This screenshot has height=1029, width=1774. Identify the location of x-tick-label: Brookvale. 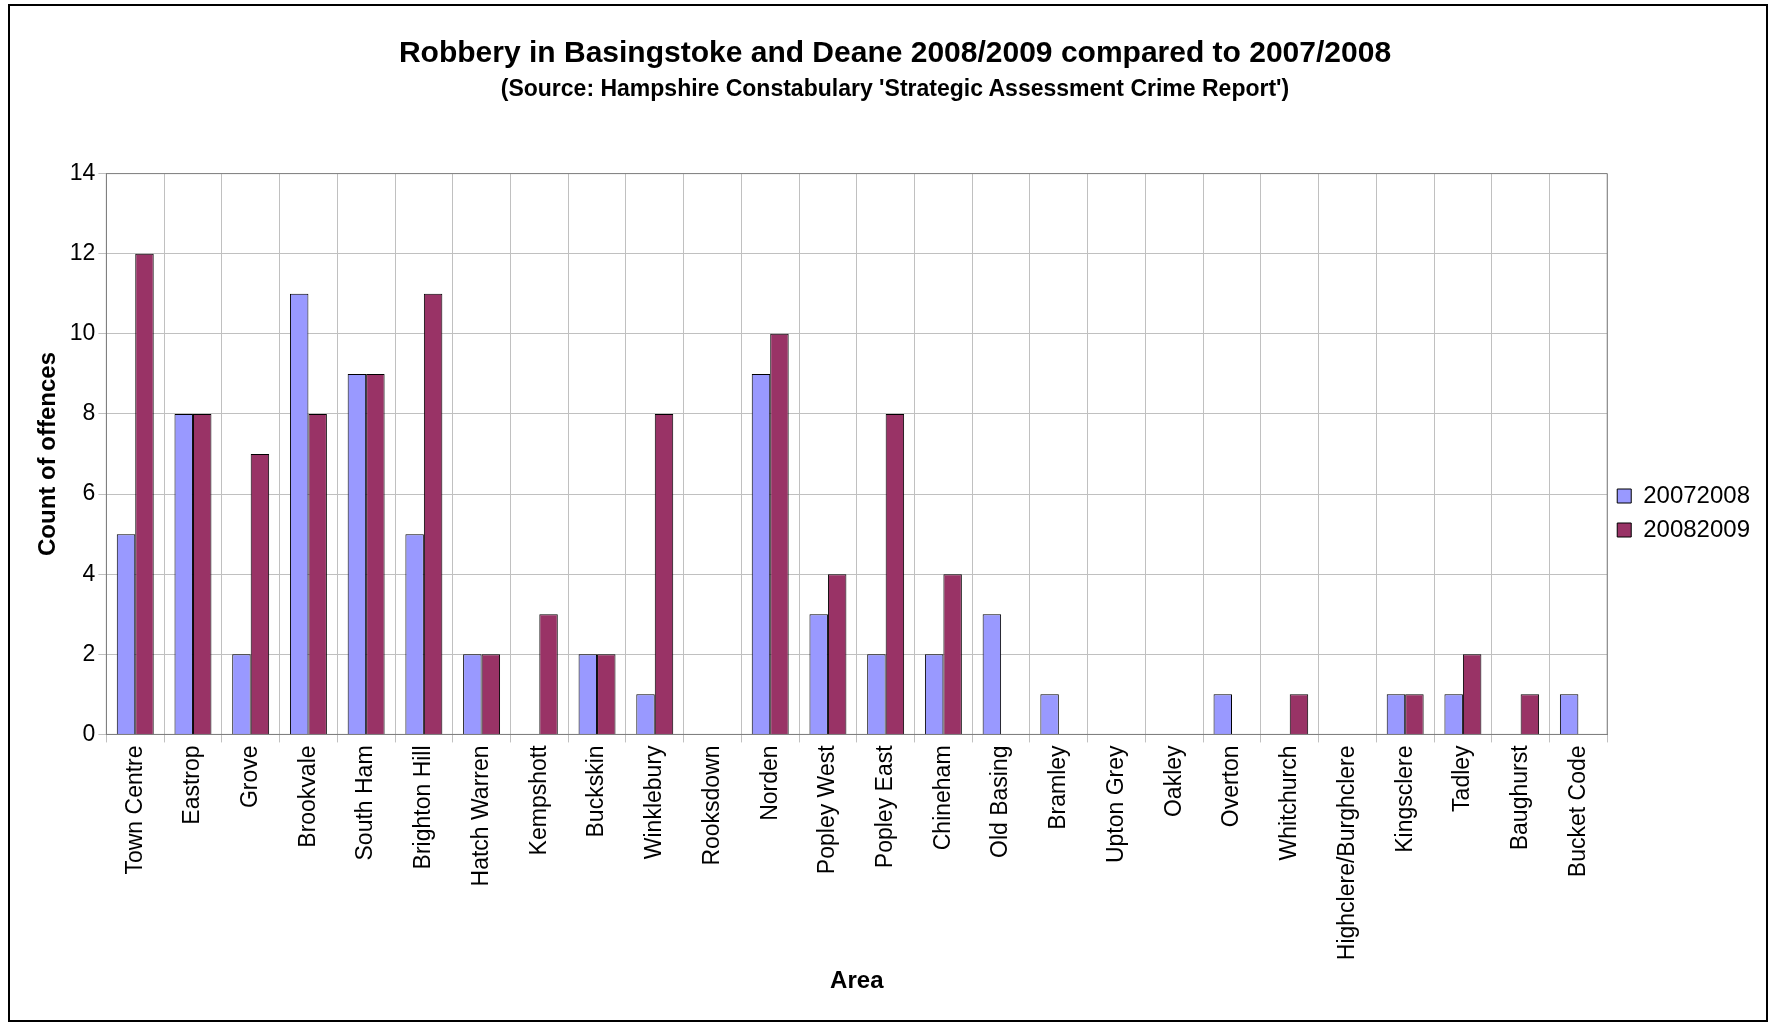
(306, 796).